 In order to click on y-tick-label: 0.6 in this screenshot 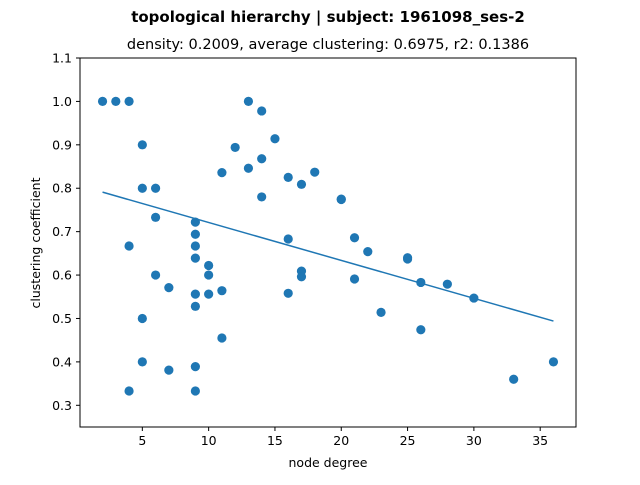, I will do `click(62, 275)`.